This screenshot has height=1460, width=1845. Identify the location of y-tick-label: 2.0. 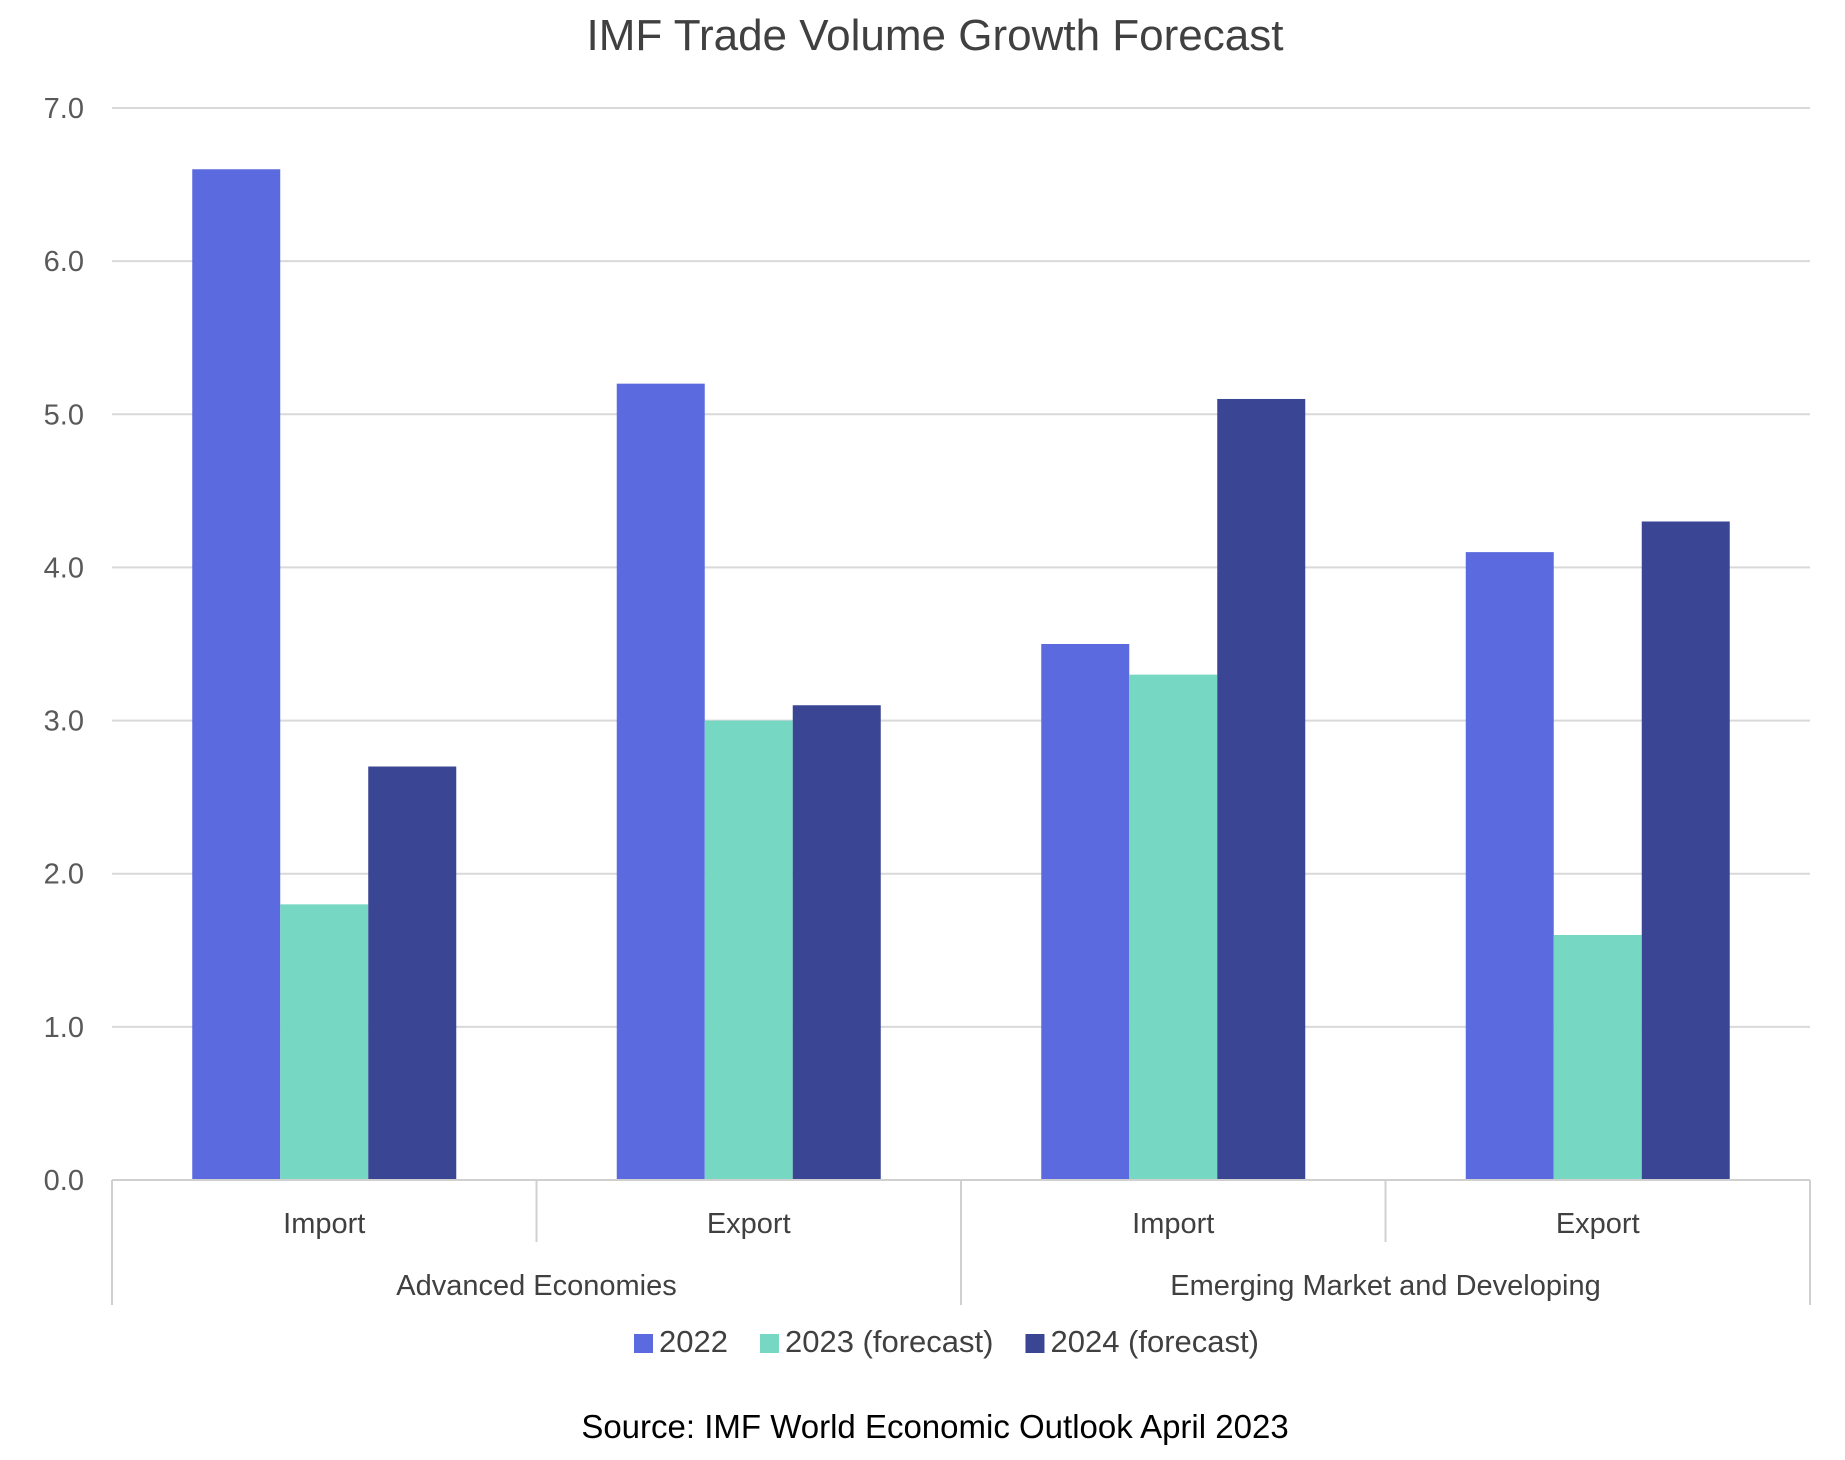
(64, 875).